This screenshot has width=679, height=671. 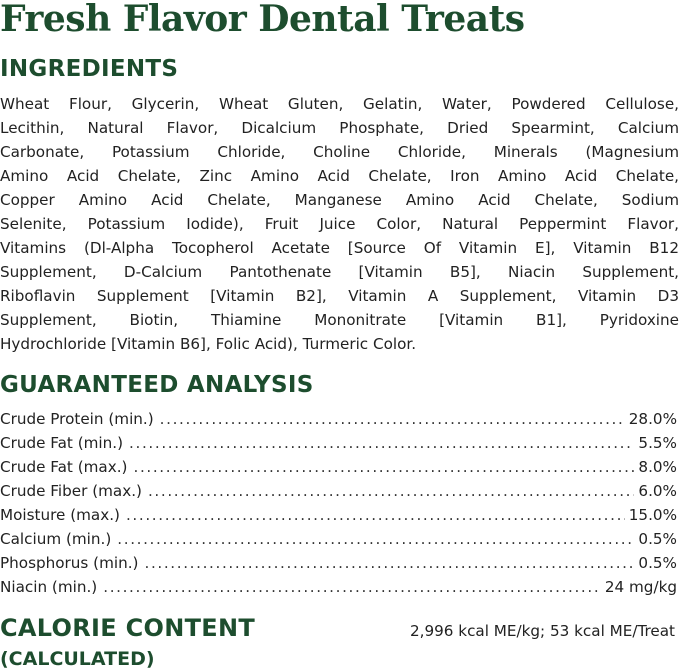 I want to click on analysis-row: Crude Fat (max.) 8.0%, so click(x=338, y=467).